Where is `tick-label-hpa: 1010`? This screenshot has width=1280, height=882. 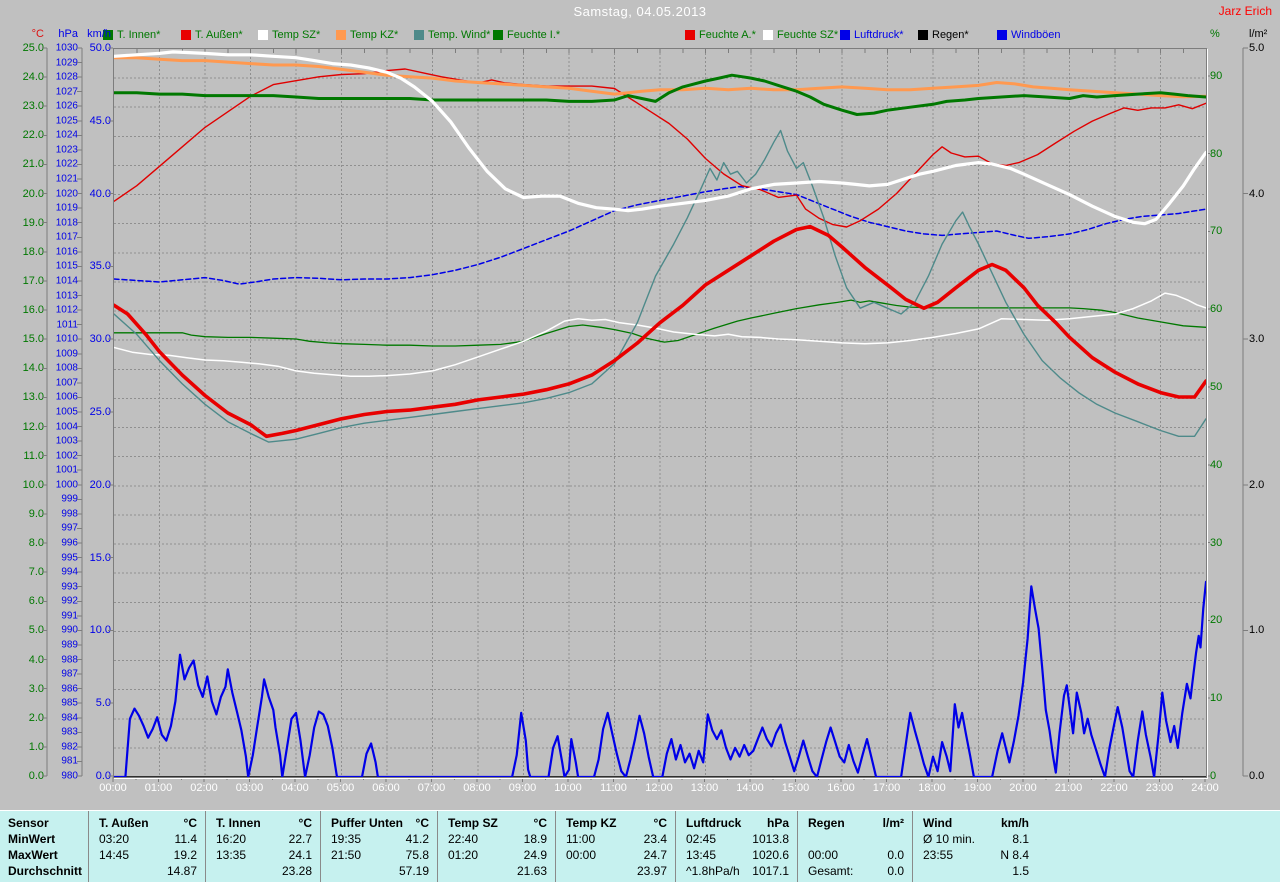 tick-label-hpa: 1010 is located at coordinates (66, 339).